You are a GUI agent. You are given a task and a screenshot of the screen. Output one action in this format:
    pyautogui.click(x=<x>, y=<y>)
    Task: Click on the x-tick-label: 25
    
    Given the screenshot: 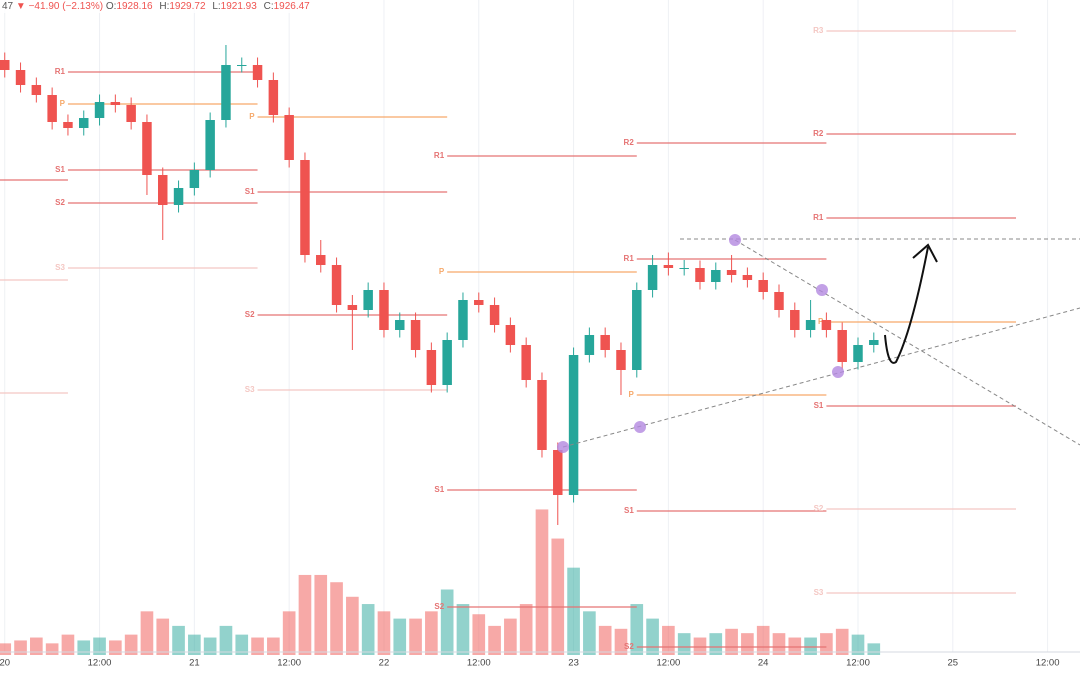 What is the action you would take?
    pyautogui.click(x=953, y=663)
    